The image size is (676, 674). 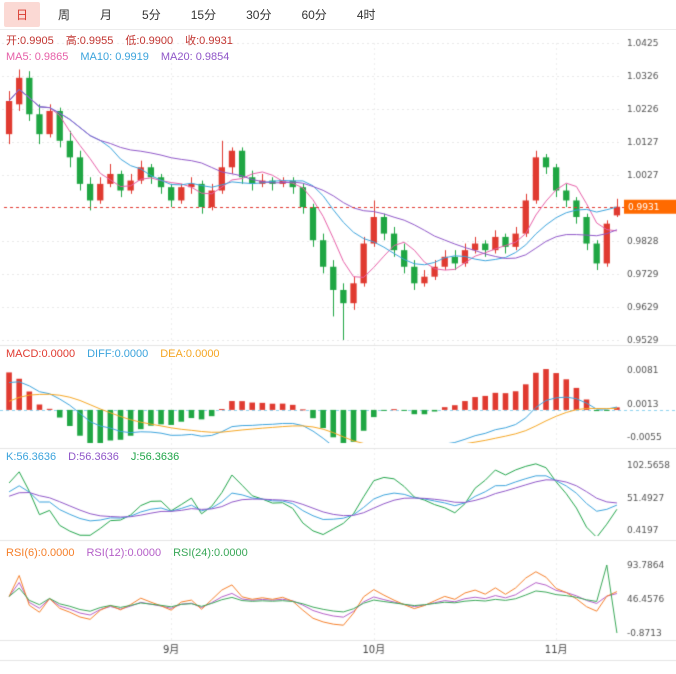 I want to click on legend-item: 开:0.9905, so click(x=30, y=41).